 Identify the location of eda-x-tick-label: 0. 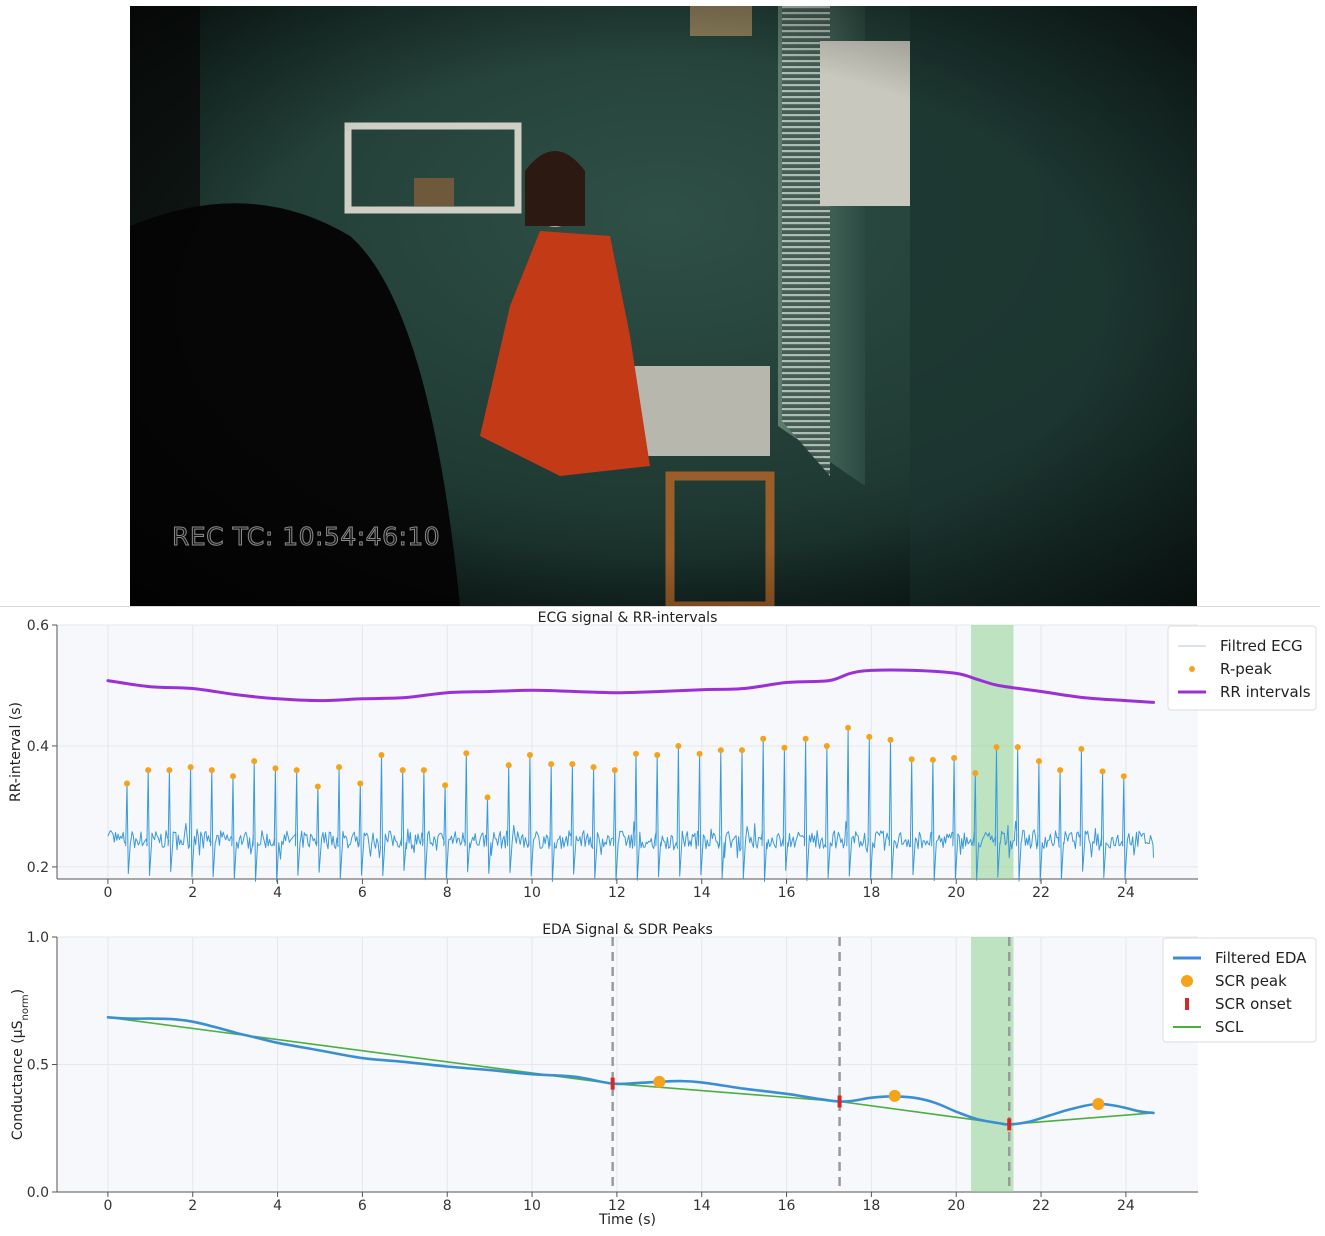
(107, 1206).